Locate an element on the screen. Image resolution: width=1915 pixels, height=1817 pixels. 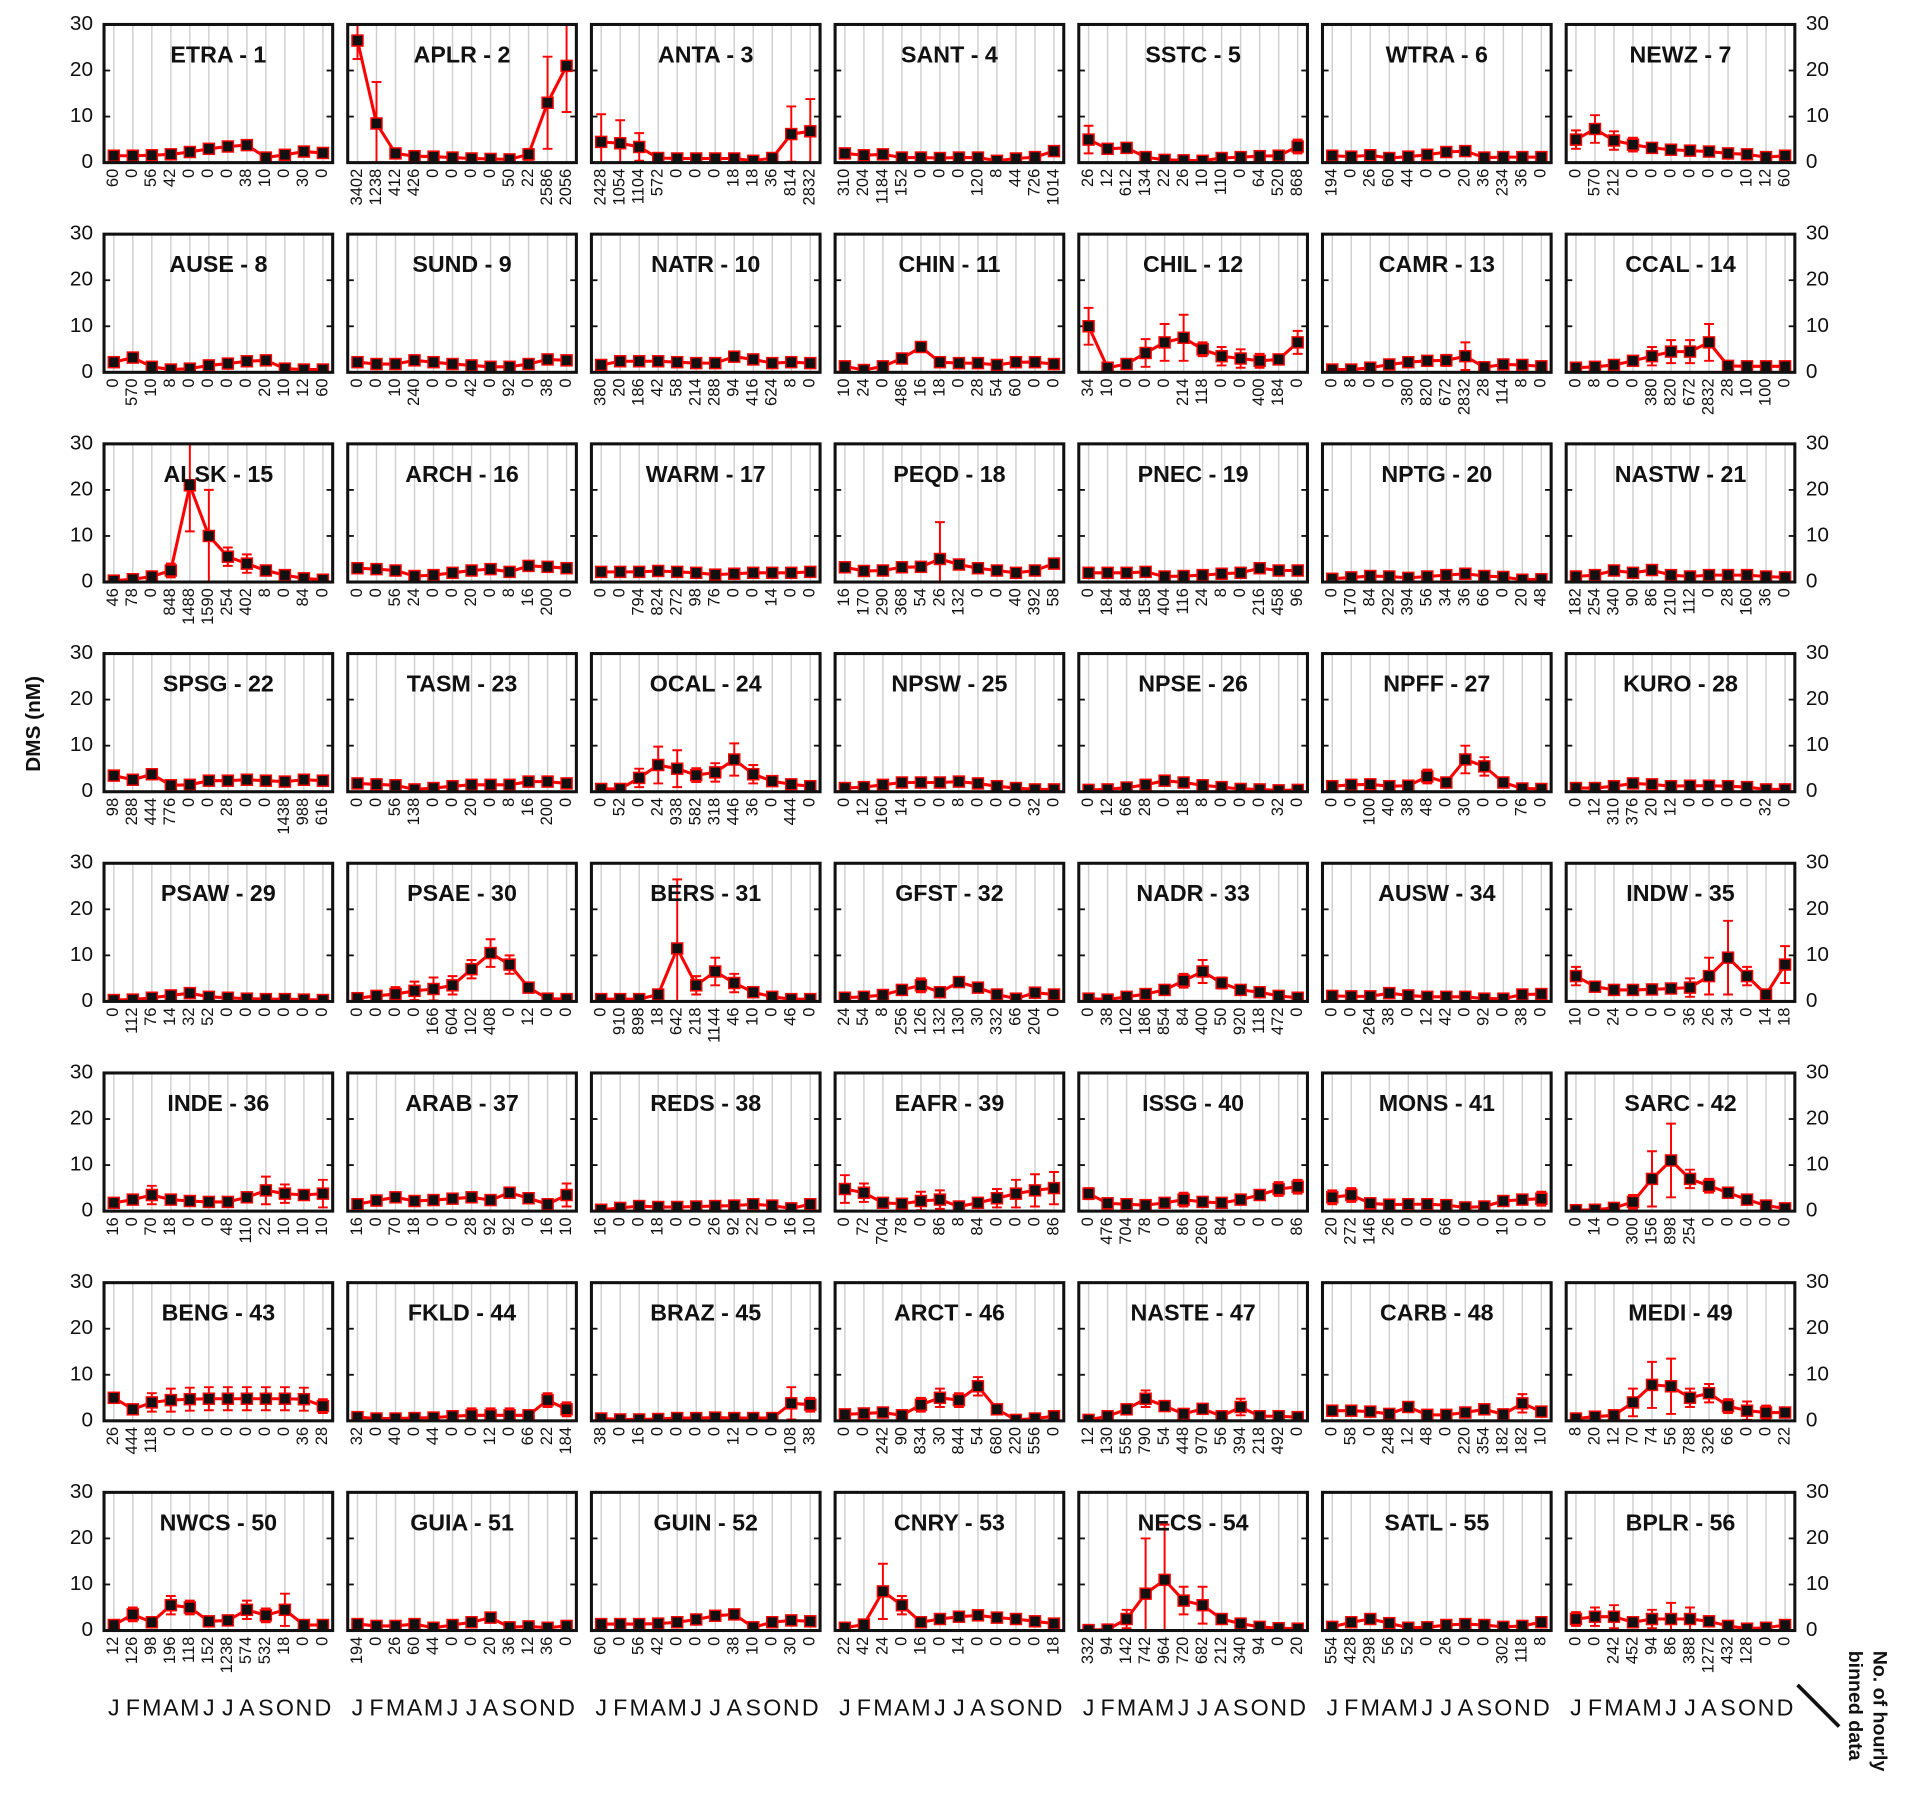
count-label: 848 is located at coordinates (170, 602).